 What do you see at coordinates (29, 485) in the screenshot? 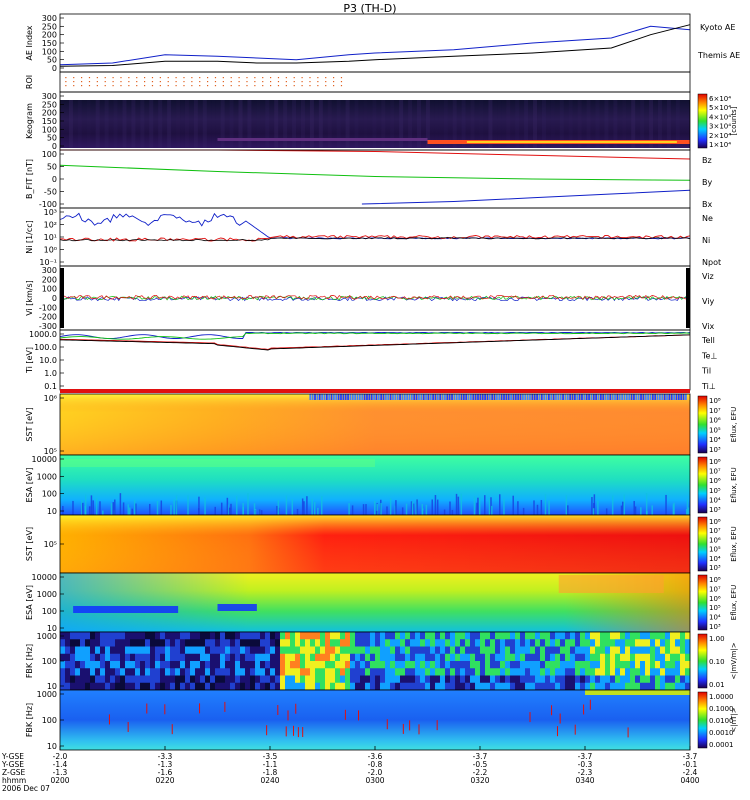
I see `y-axis-label: ESA [eV]` at bounding box center [29, 485].